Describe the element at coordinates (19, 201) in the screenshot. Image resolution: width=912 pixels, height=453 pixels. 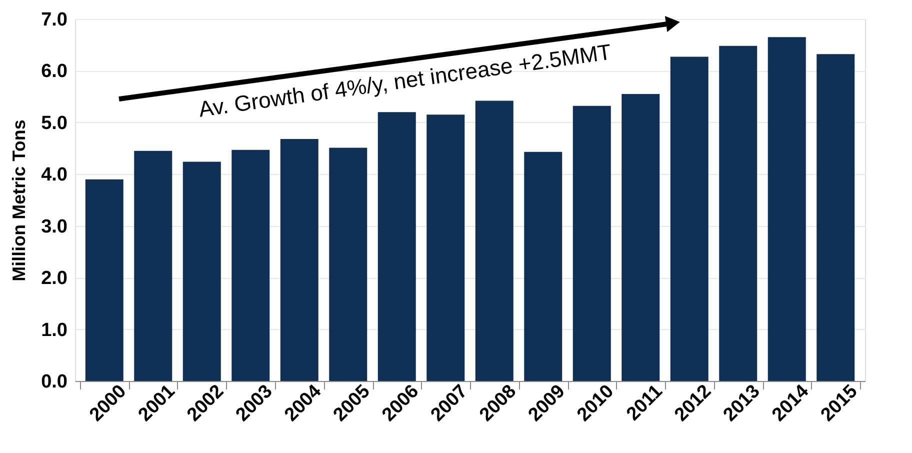
I see `y-axis-title: Million Metric Tons` at that location.